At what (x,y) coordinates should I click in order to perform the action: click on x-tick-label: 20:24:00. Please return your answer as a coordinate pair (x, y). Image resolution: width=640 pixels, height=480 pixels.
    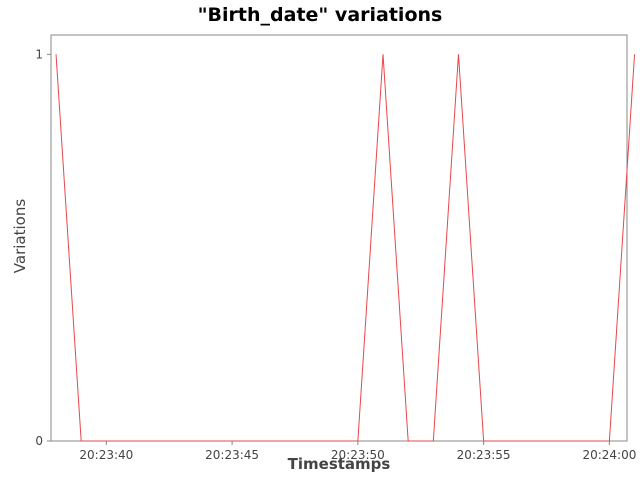
    Looking at the image, I should click on (609, 455).